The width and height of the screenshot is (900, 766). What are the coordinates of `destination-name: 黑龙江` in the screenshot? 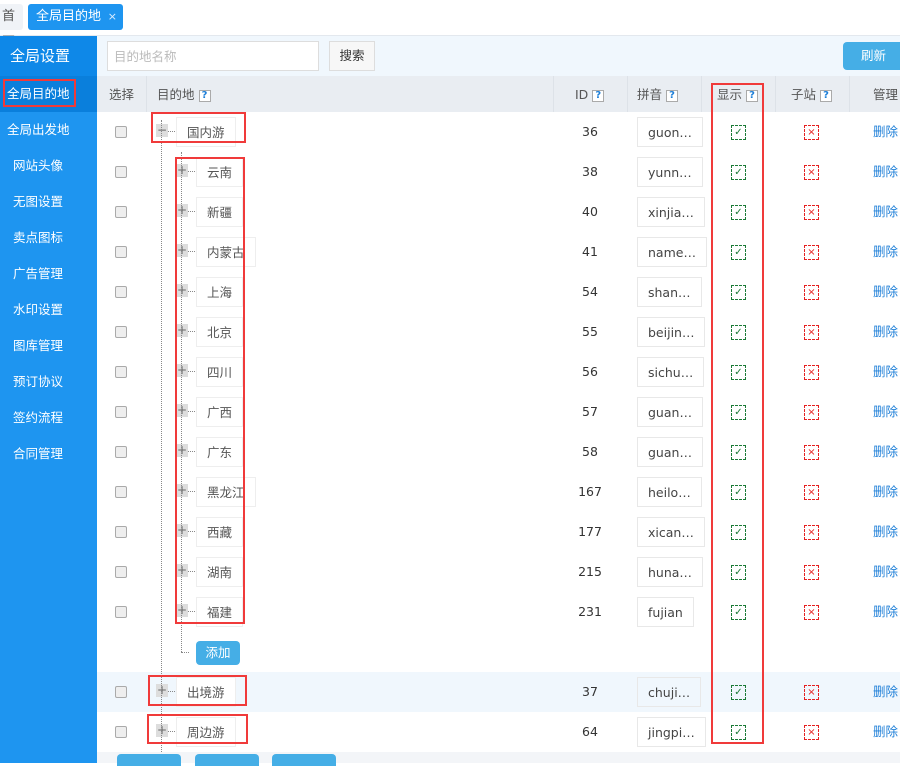 It's located at (226, 492).